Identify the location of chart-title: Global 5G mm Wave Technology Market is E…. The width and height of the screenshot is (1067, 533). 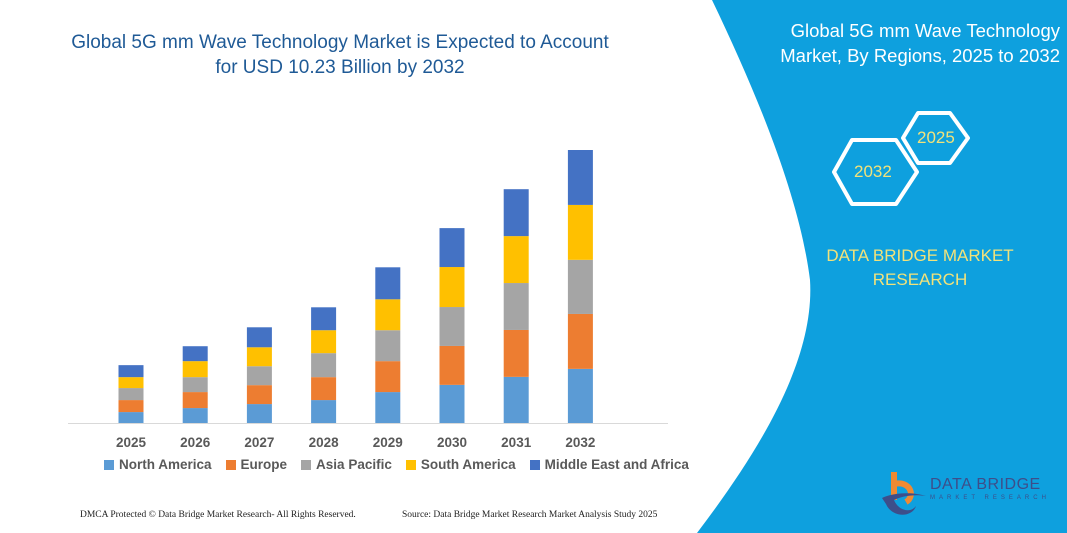
(340, 55).